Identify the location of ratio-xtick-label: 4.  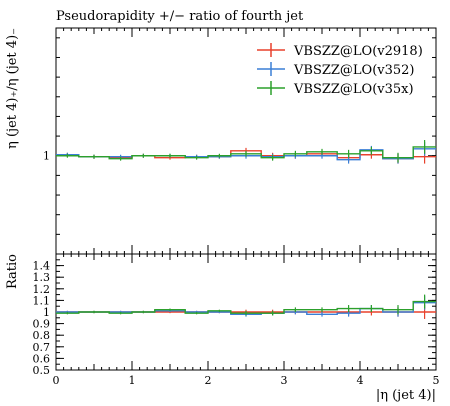
(360, 380).